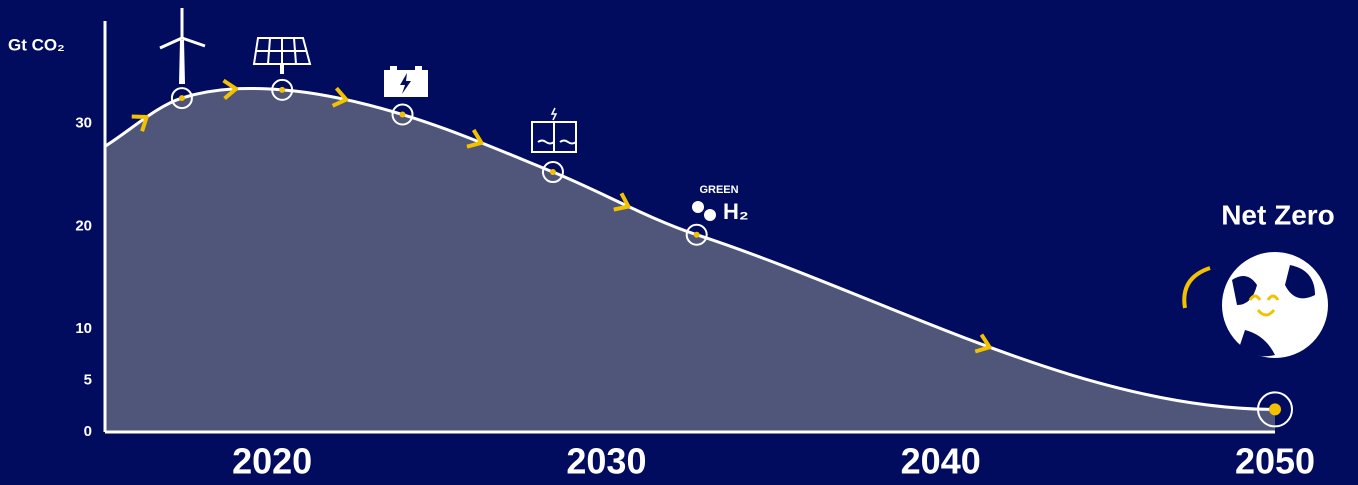 Image resolution: width=1358 pixels, height=485 pixels. Describe the element at coordinates (554, 130) in the screenshot. I see `storage-icon` at that location.